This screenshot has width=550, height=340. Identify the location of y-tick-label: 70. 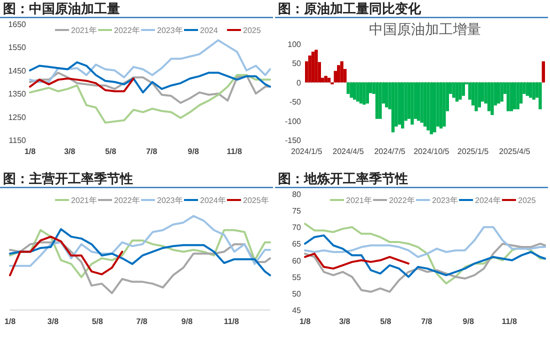
(297, 227).